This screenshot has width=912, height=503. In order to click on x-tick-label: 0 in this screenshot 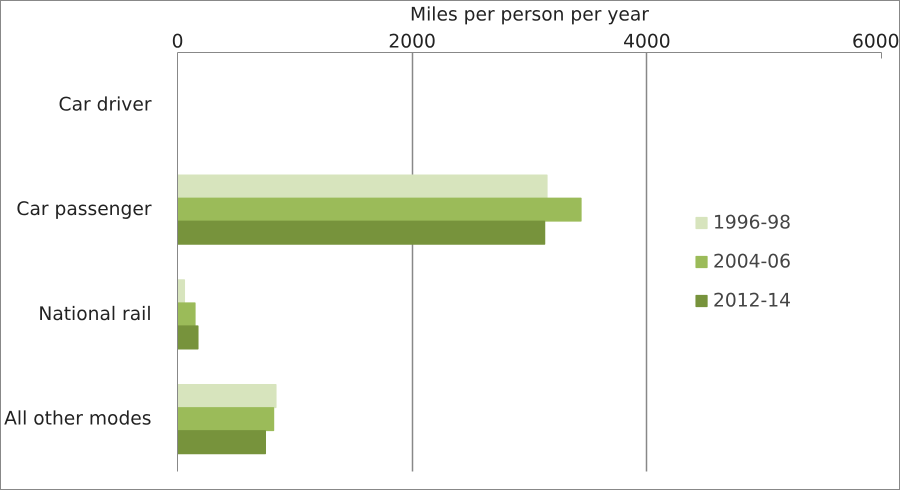, I will do `click(178, 42)`.